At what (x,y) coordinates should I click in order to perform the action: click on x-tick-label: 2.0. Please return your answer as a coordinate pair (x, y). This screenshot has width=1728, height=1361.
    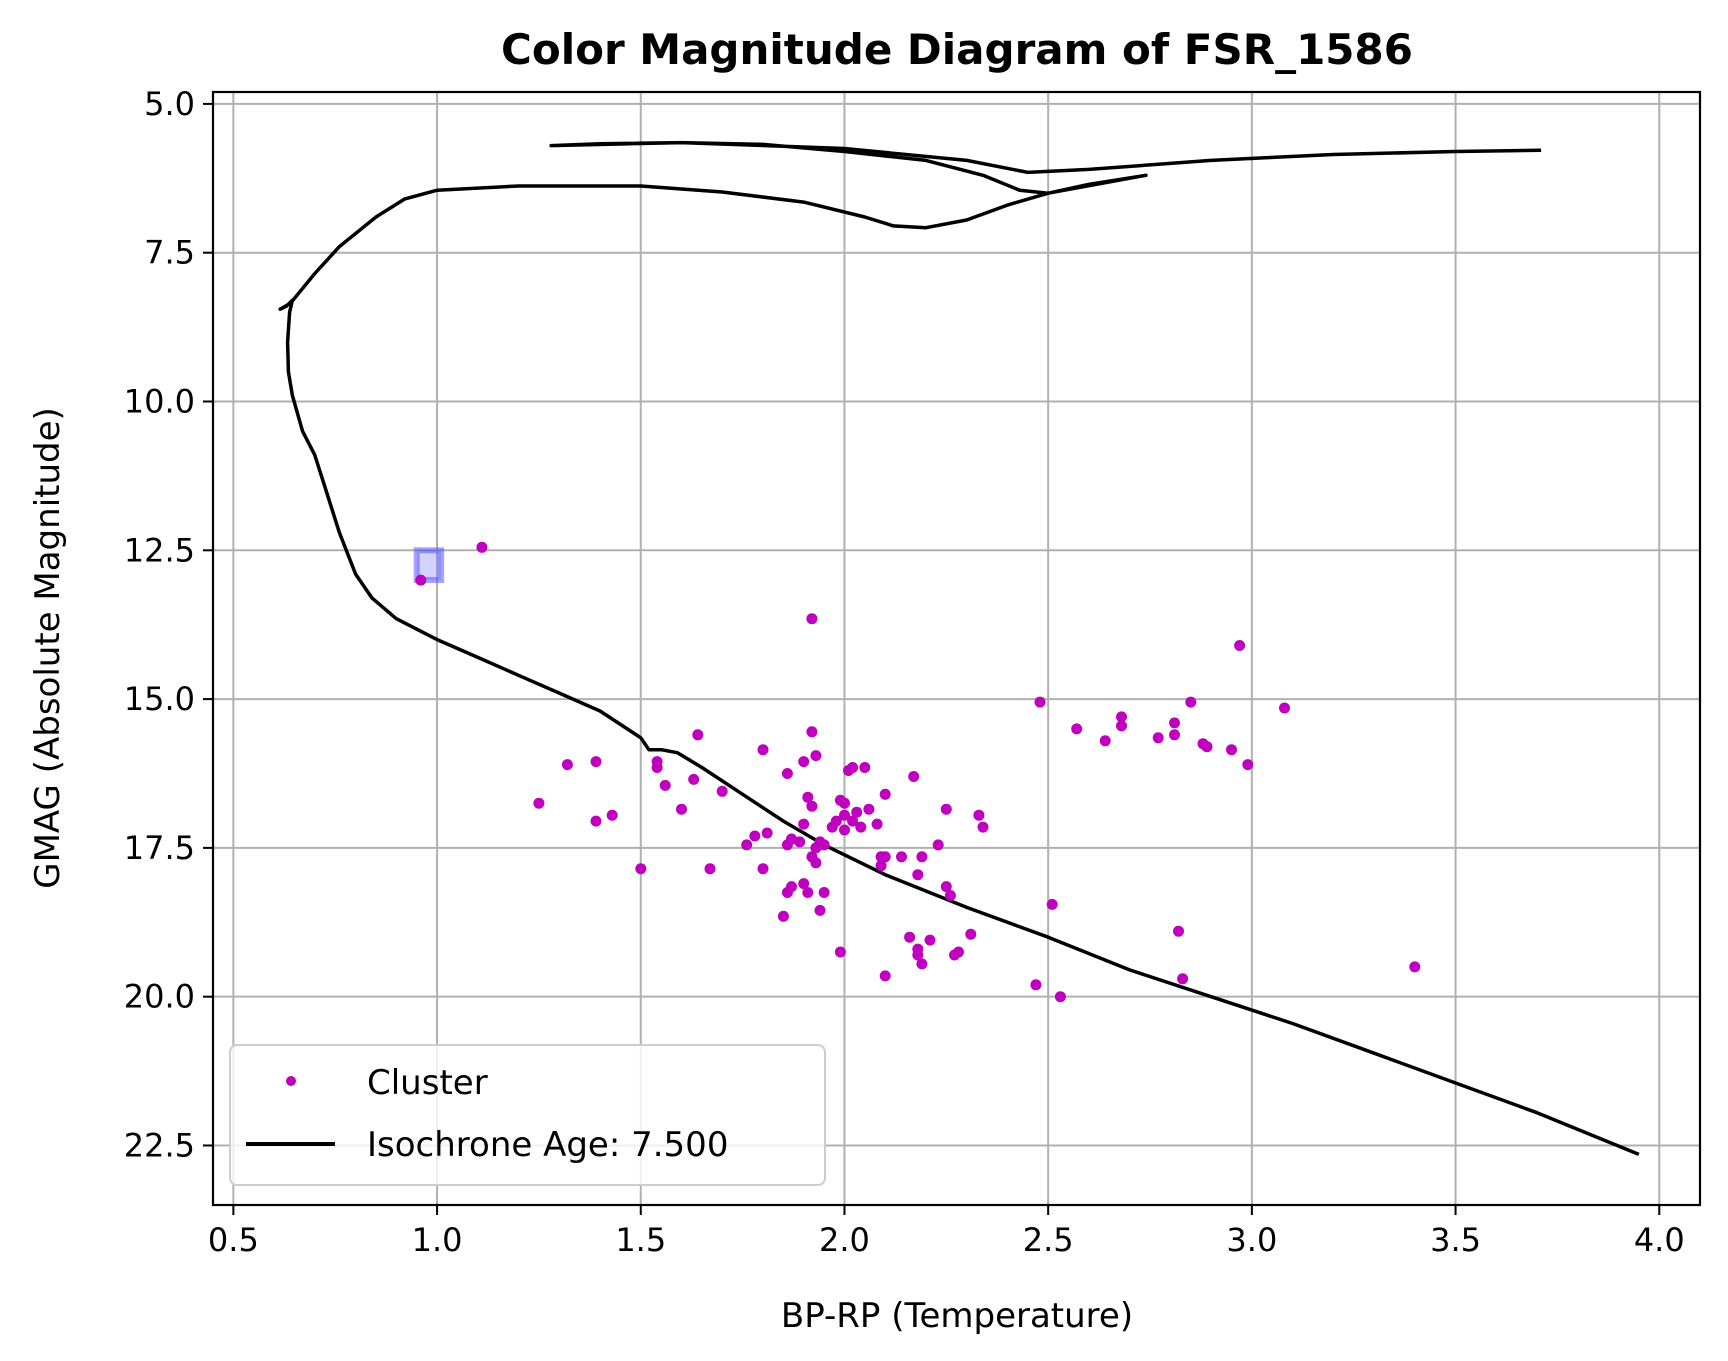
    Looking at the image, I should click on (844, 1240).